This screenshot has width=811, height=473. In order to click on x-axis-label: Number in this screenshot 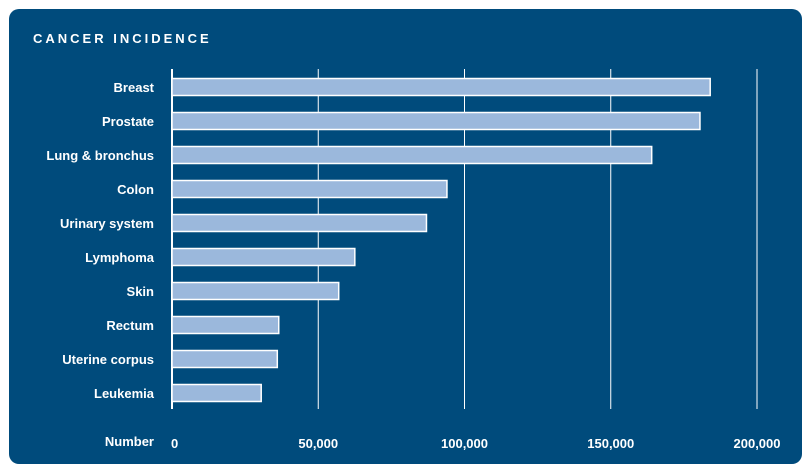, I will do `click(129, 441)`.